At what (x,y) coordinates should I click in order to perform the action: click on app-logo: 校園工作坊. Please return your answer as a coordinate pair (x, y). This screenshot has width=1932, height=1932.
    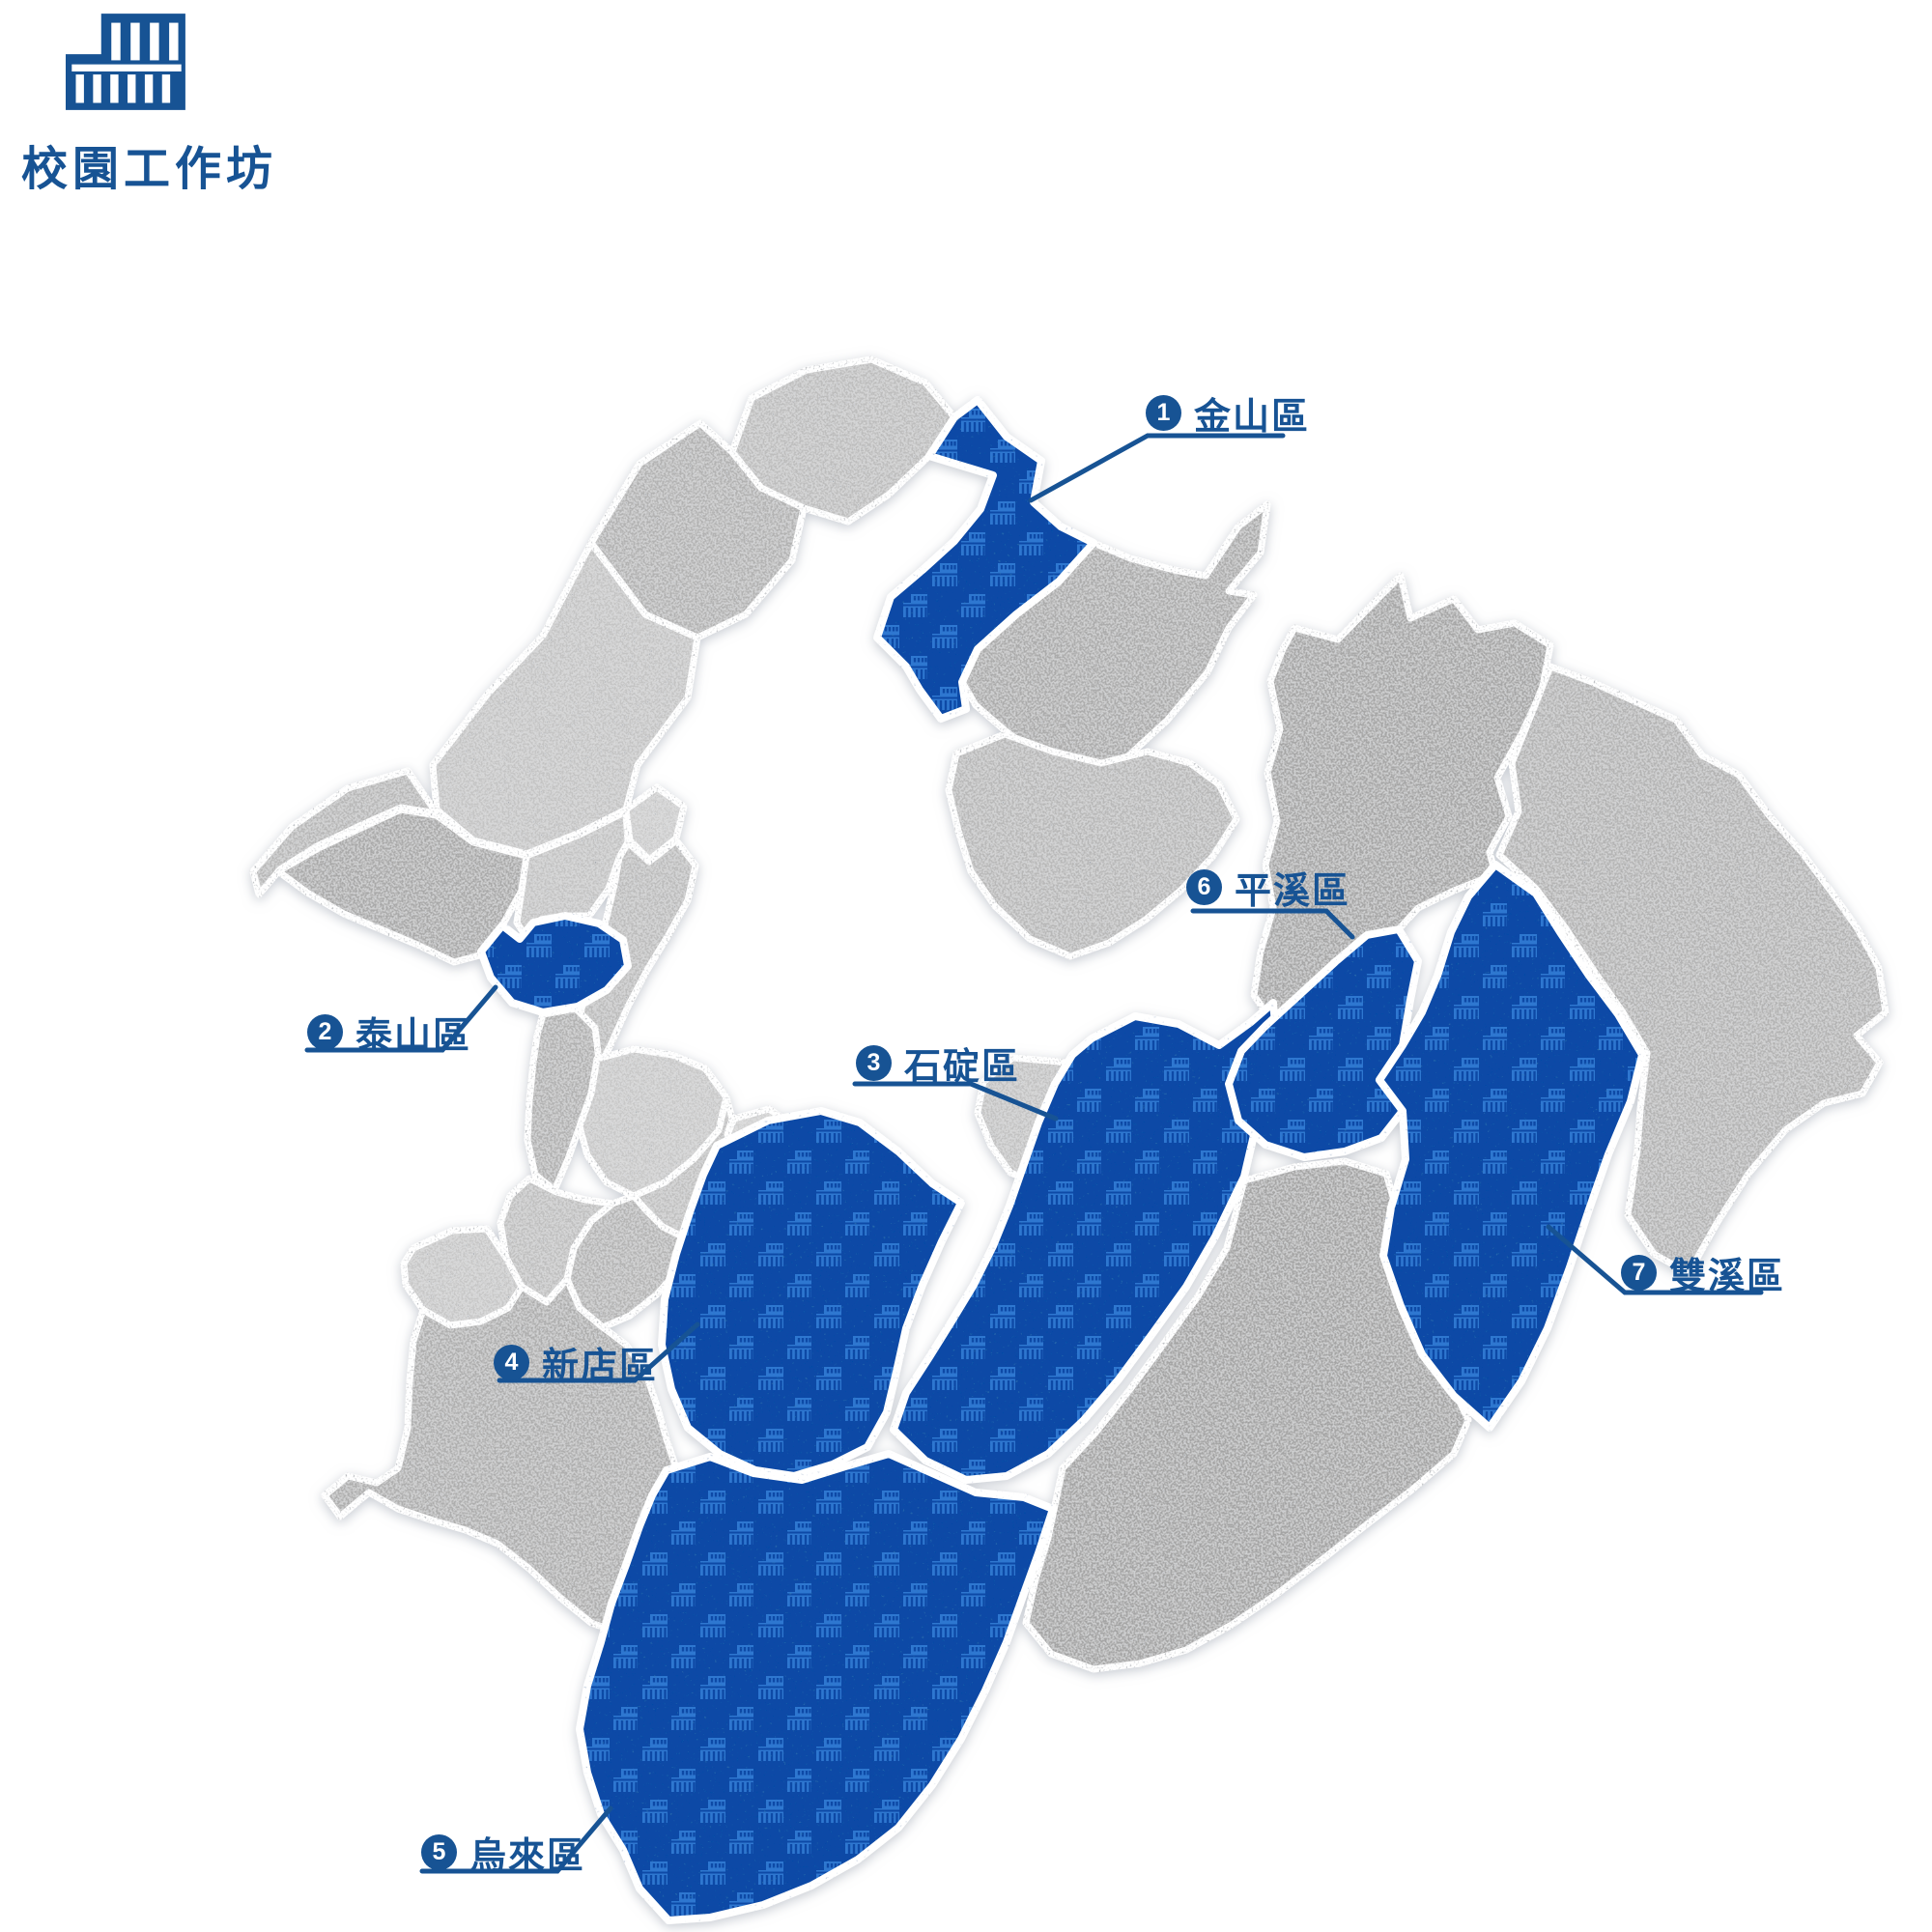
    Looking at the image, I should click on (149, 106).